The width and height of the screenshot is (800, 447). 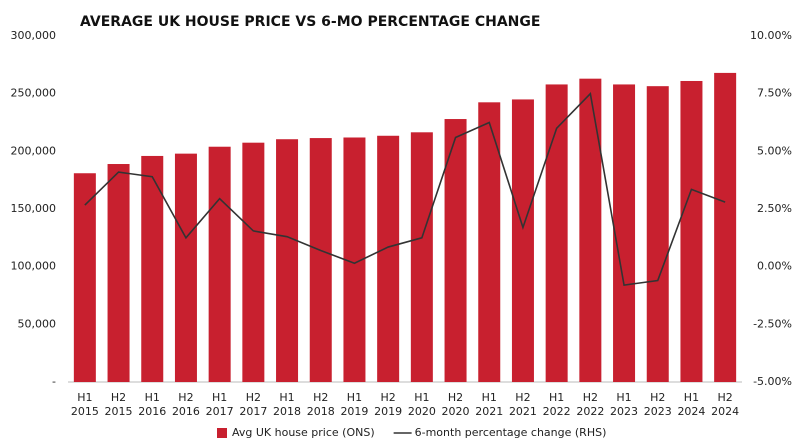 I want to click on x-tick-label: H1 2022, so click(x=557, y=404).